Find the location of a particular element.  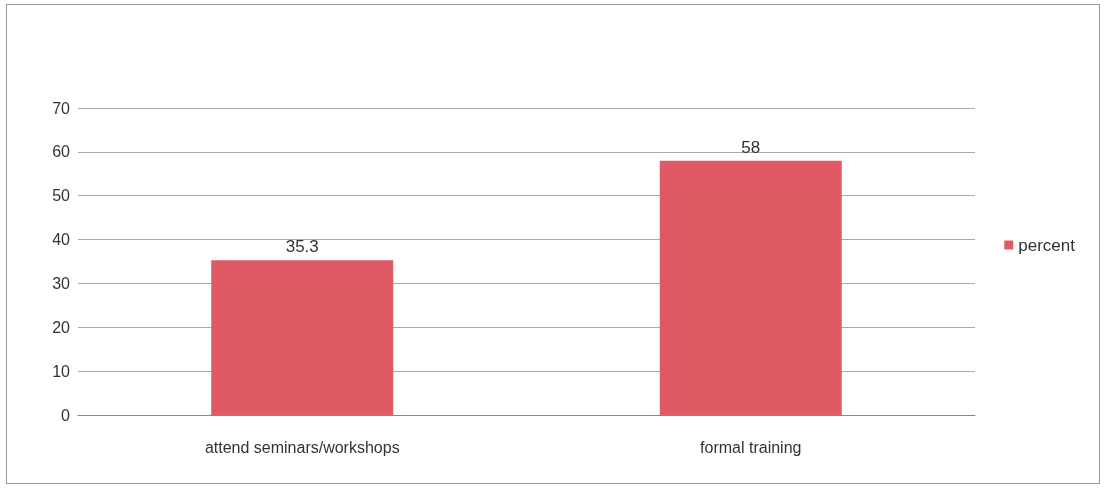

y-tick-label: 60 is located at coordinates (61, 152).